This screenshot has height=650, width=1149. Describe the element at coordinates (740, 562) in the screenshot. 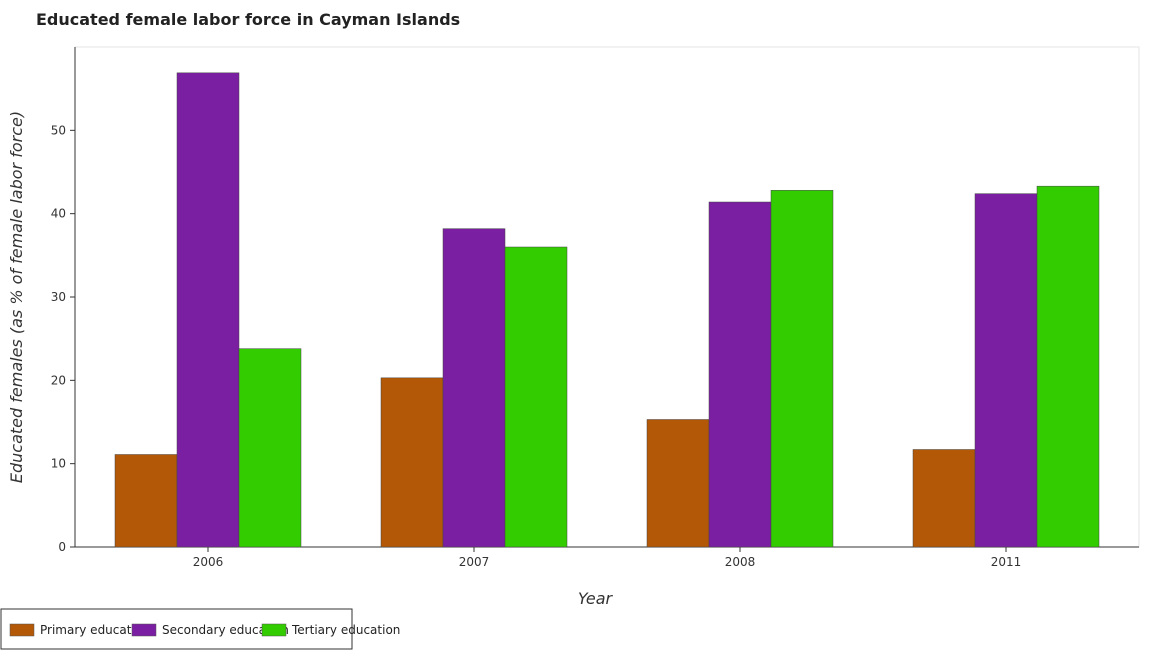

I see `x-tick-label: 2008` at that location.